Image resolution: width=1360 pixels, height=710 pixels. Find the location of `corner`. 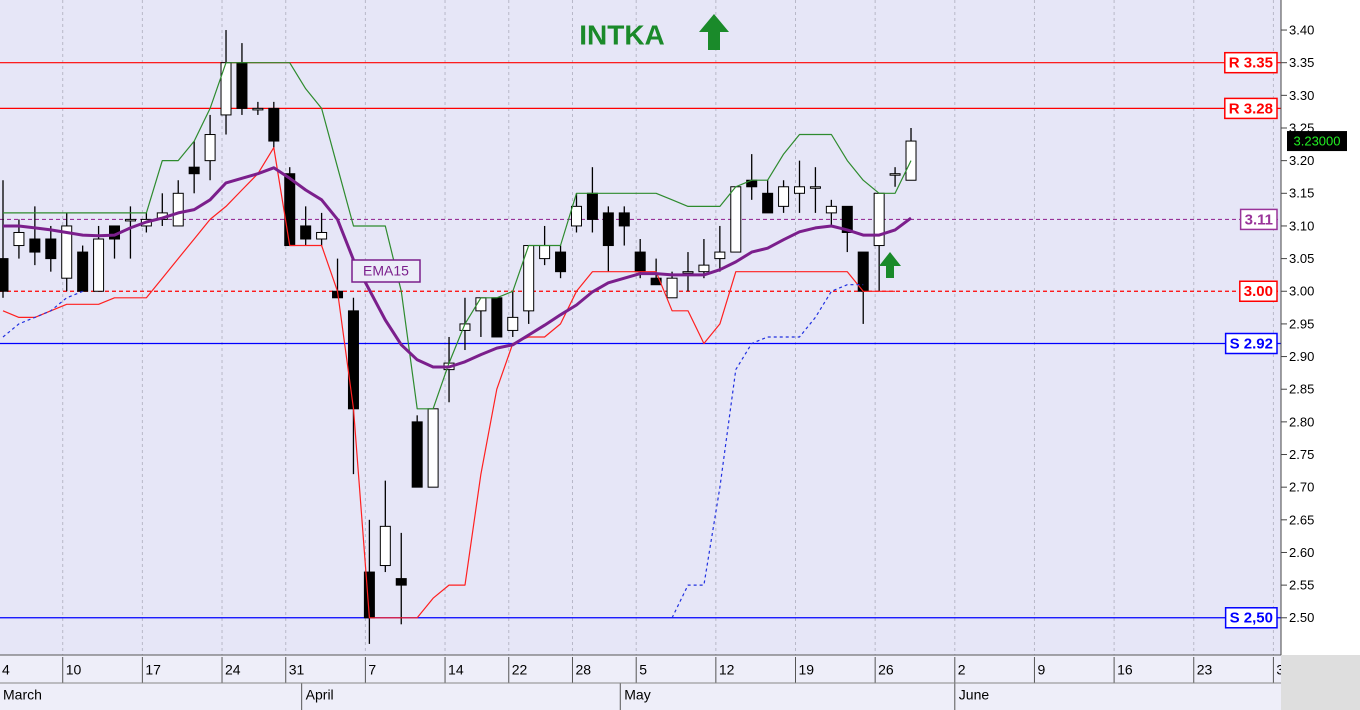

corner is located at coordinates (1320, 682).